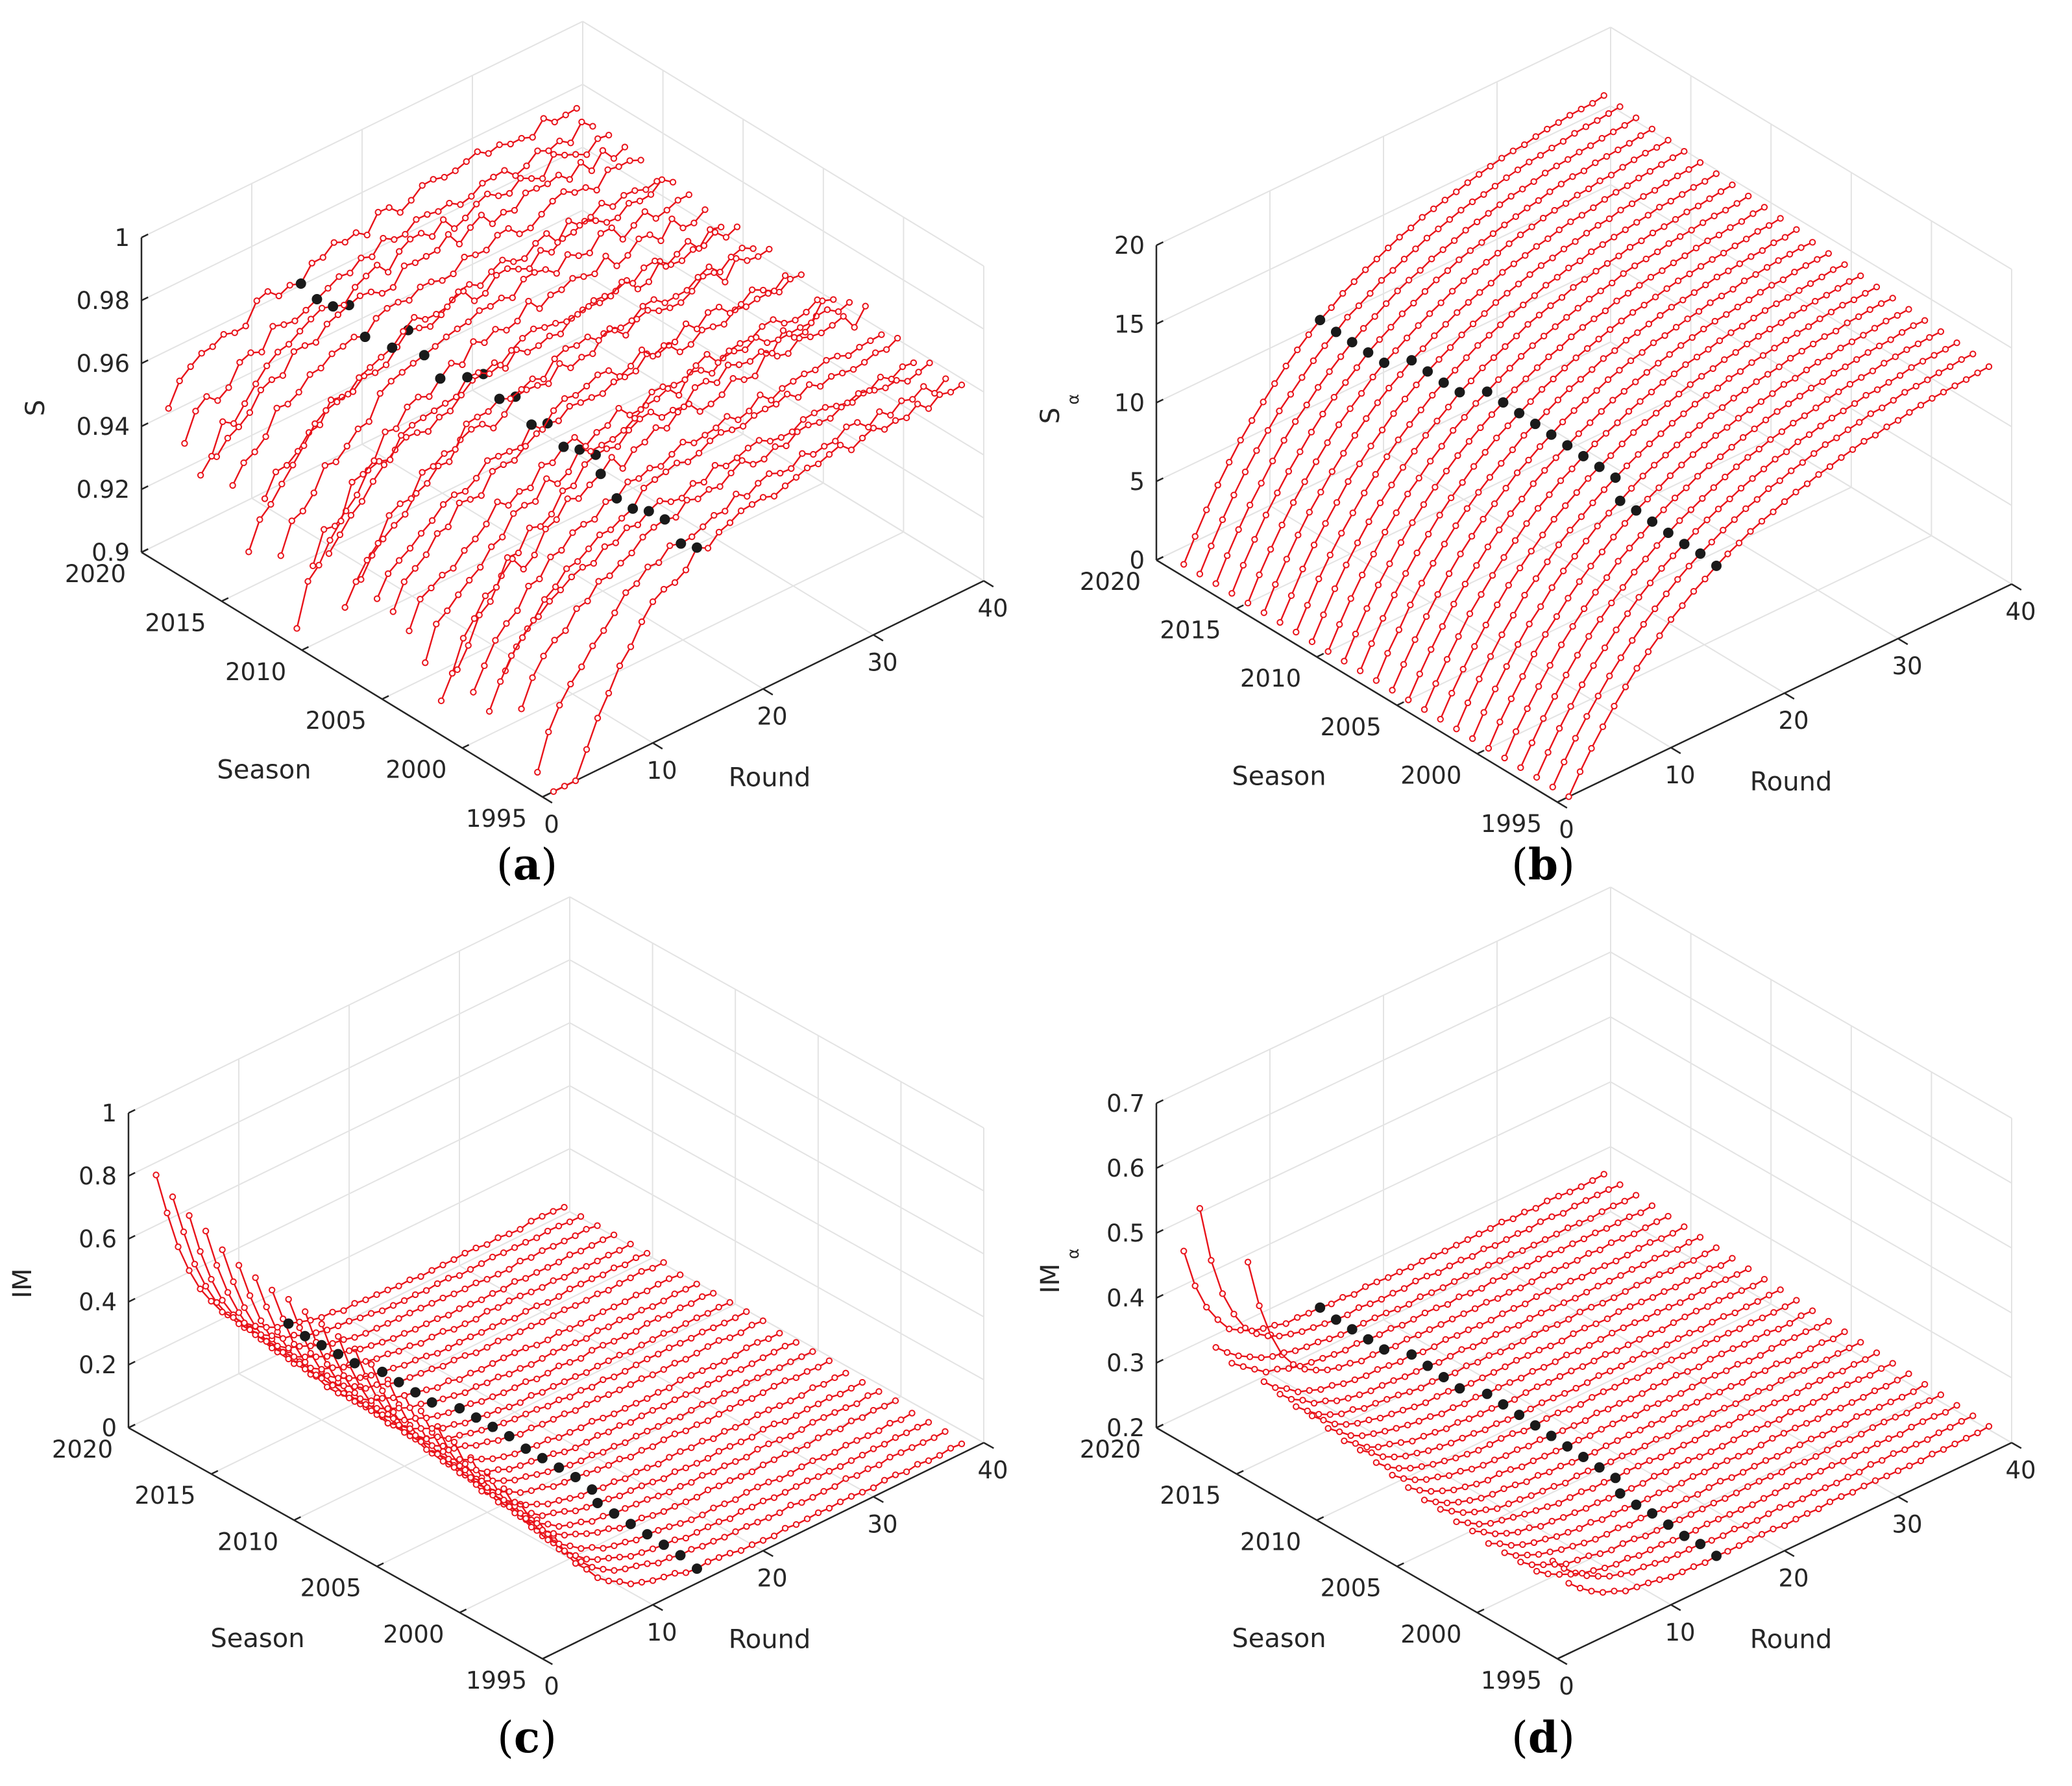 This screenshot has width=2072, height=1786. Describe the element at coordinates (264, 770) in the screenshot. I see `season-axis-label: Season` at that location.